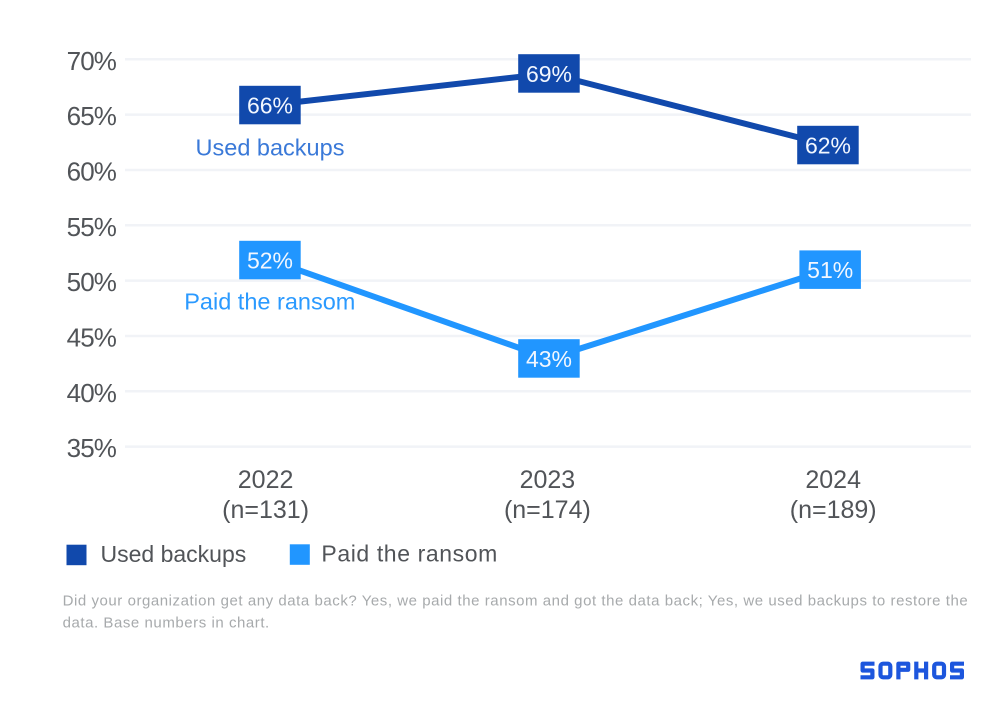  I want to click on svg-text: 51%, so click(830, 270).